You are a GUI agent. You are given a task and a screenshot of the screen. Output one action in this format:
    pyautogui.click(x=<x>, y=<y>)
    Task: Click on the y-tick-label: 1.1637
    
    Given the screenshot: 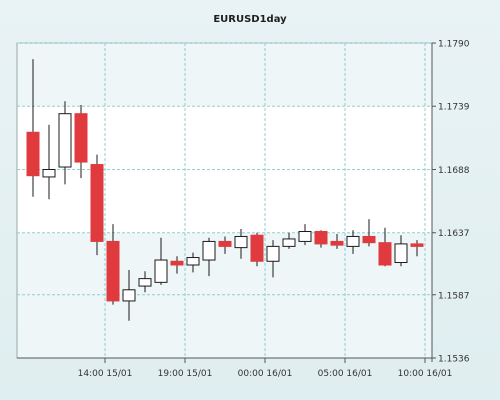 What is the action you would take?
    pyautogui.click(x=454, y=234)
    